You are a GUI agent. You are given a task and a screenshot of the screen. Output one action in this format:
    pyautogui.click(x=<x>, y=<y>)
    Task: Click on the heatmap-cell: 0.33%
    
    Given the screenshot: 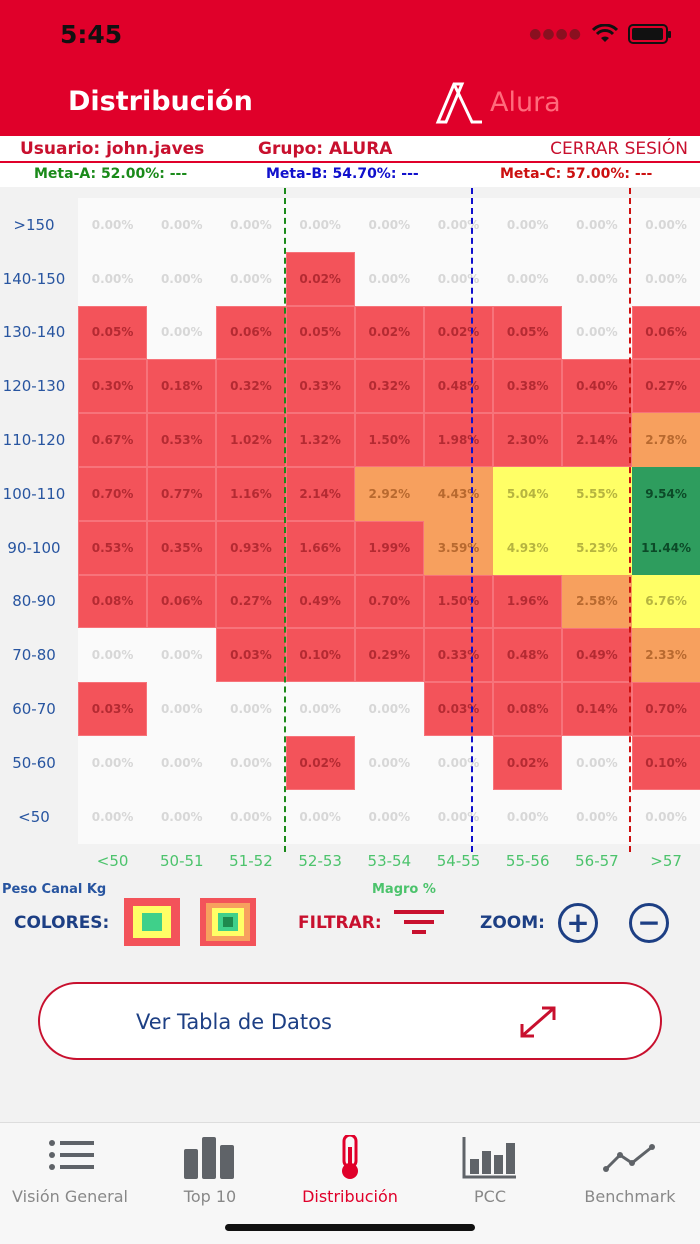 What is the action you would take?
    pyautogui.click(x=458, y=655)
    